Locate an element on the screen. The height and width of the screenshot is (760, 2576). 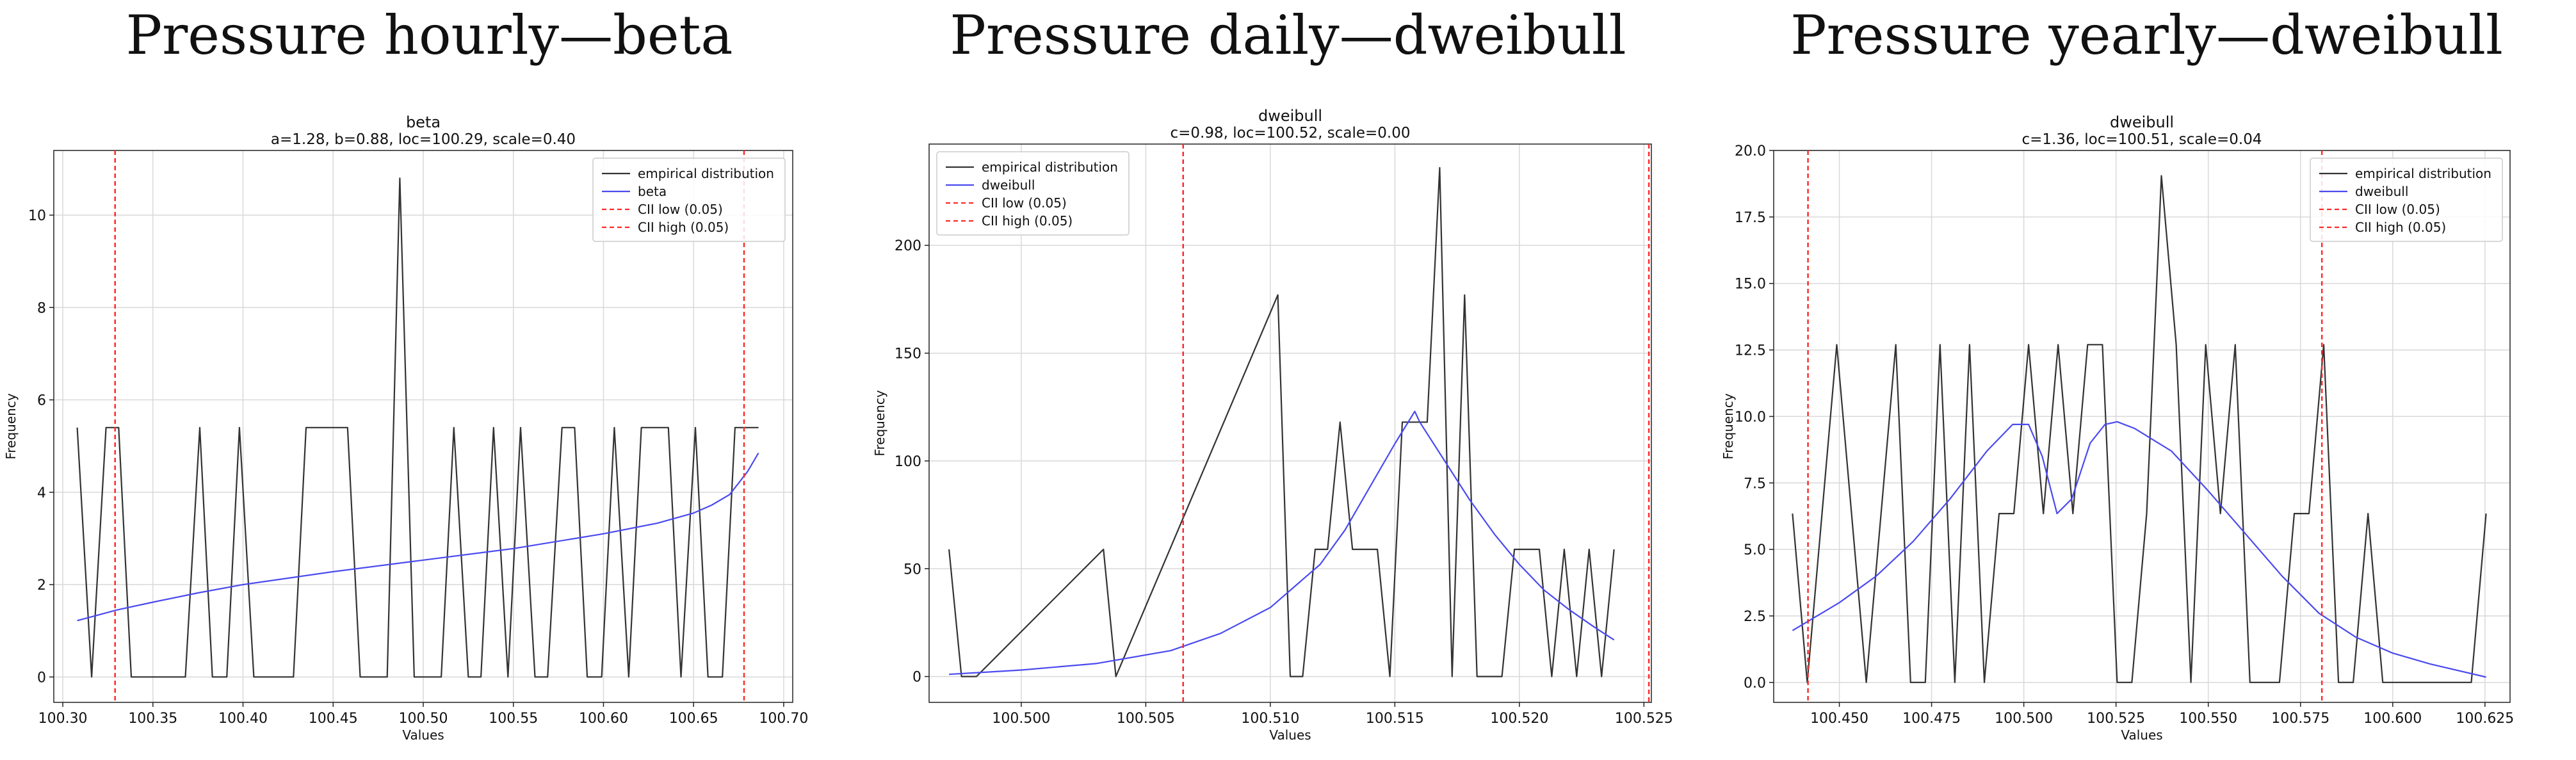
x-tick-label: 100.475 is located at coordinates (1931, 719).